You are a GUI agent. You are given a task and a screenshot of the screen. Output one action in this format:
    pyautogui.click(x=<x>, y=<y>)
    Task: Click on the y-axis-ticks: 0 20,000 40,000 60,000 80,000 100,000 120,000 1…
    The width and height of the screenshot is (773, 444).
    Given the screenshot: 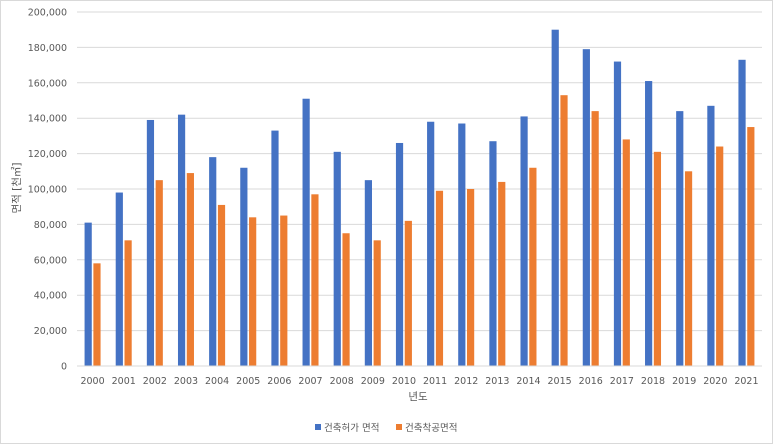 What is the action you would take?
    pyautogui.click(x=47, y=190)
    